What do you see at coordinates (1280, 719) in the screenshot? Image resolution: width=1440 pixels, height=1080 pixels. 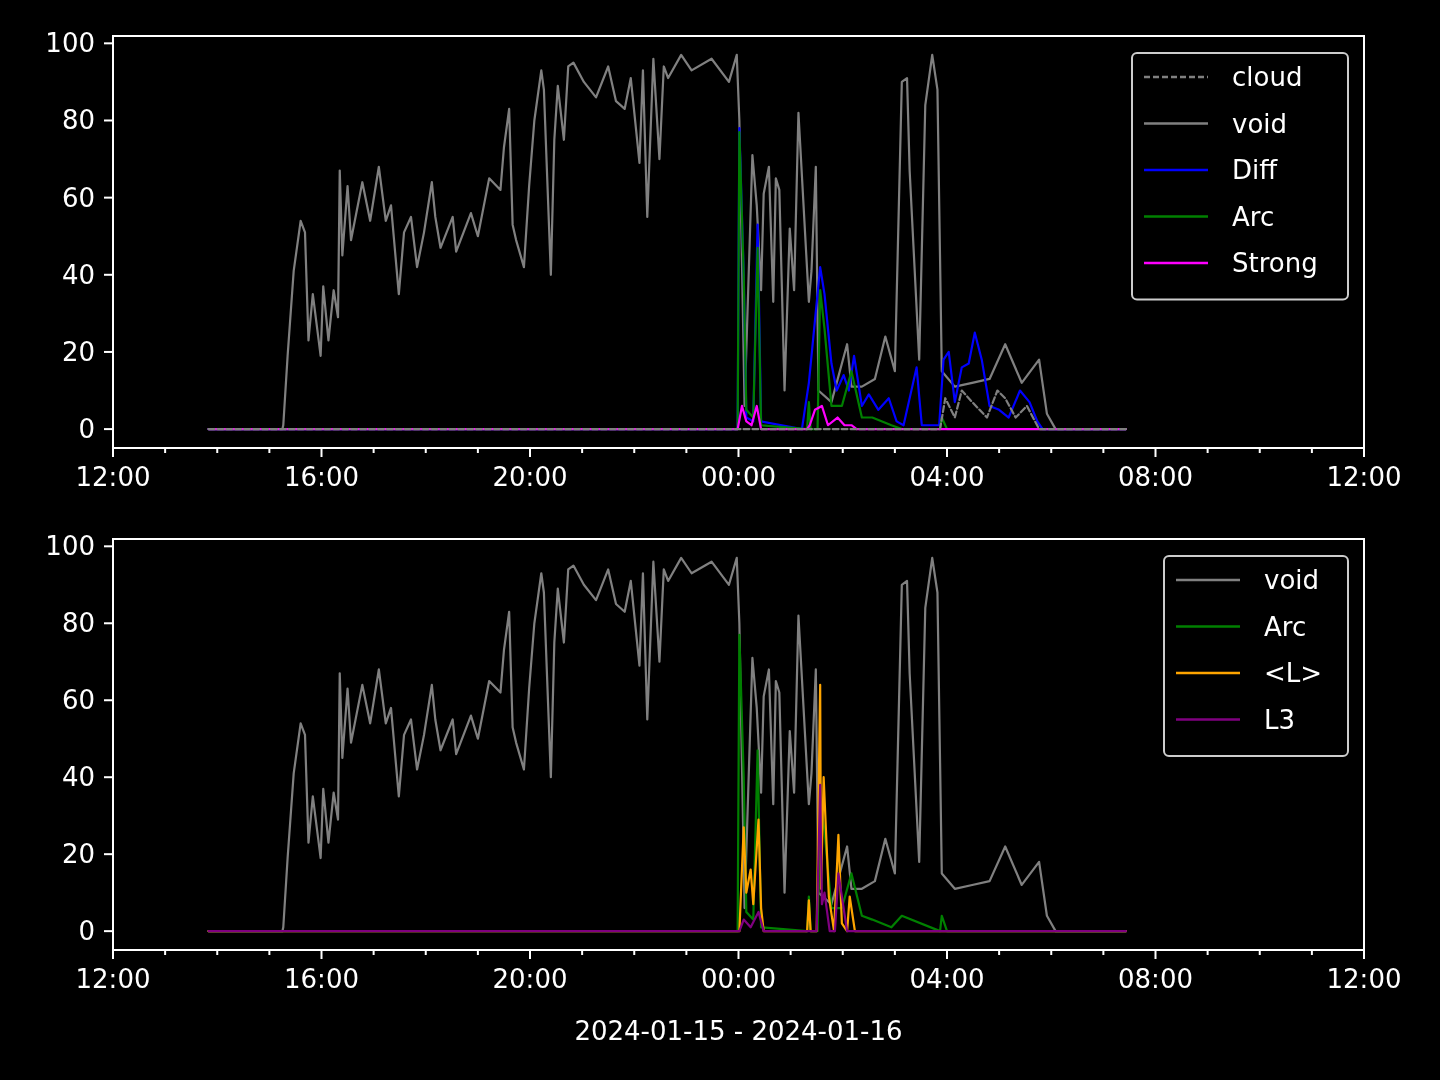 I see `legend-label: L3` at bounding box center [1280, 719].